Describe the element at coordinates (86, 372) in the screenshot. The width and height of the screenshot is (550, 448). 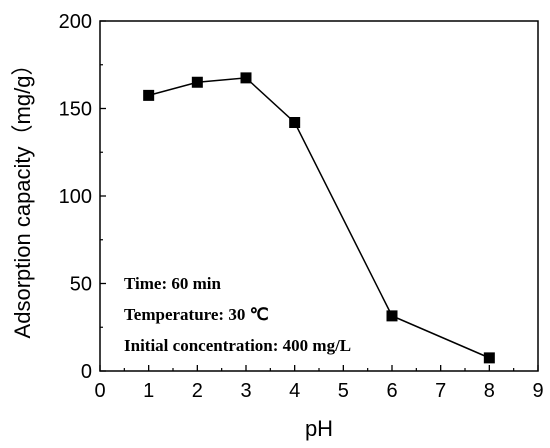
I see `y-tick-label: 0` at that location.